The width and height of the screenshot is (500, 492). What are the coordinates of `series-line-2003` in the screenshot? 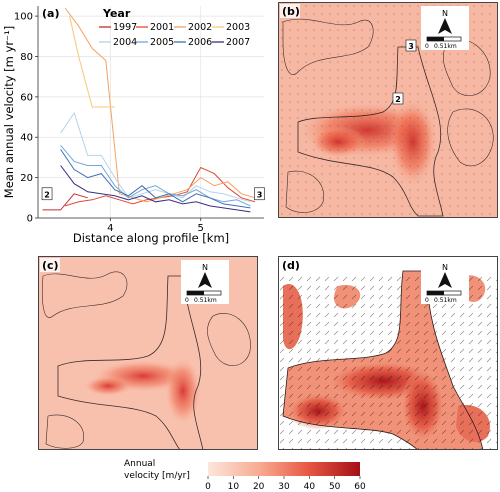 It's located at (92, 61).